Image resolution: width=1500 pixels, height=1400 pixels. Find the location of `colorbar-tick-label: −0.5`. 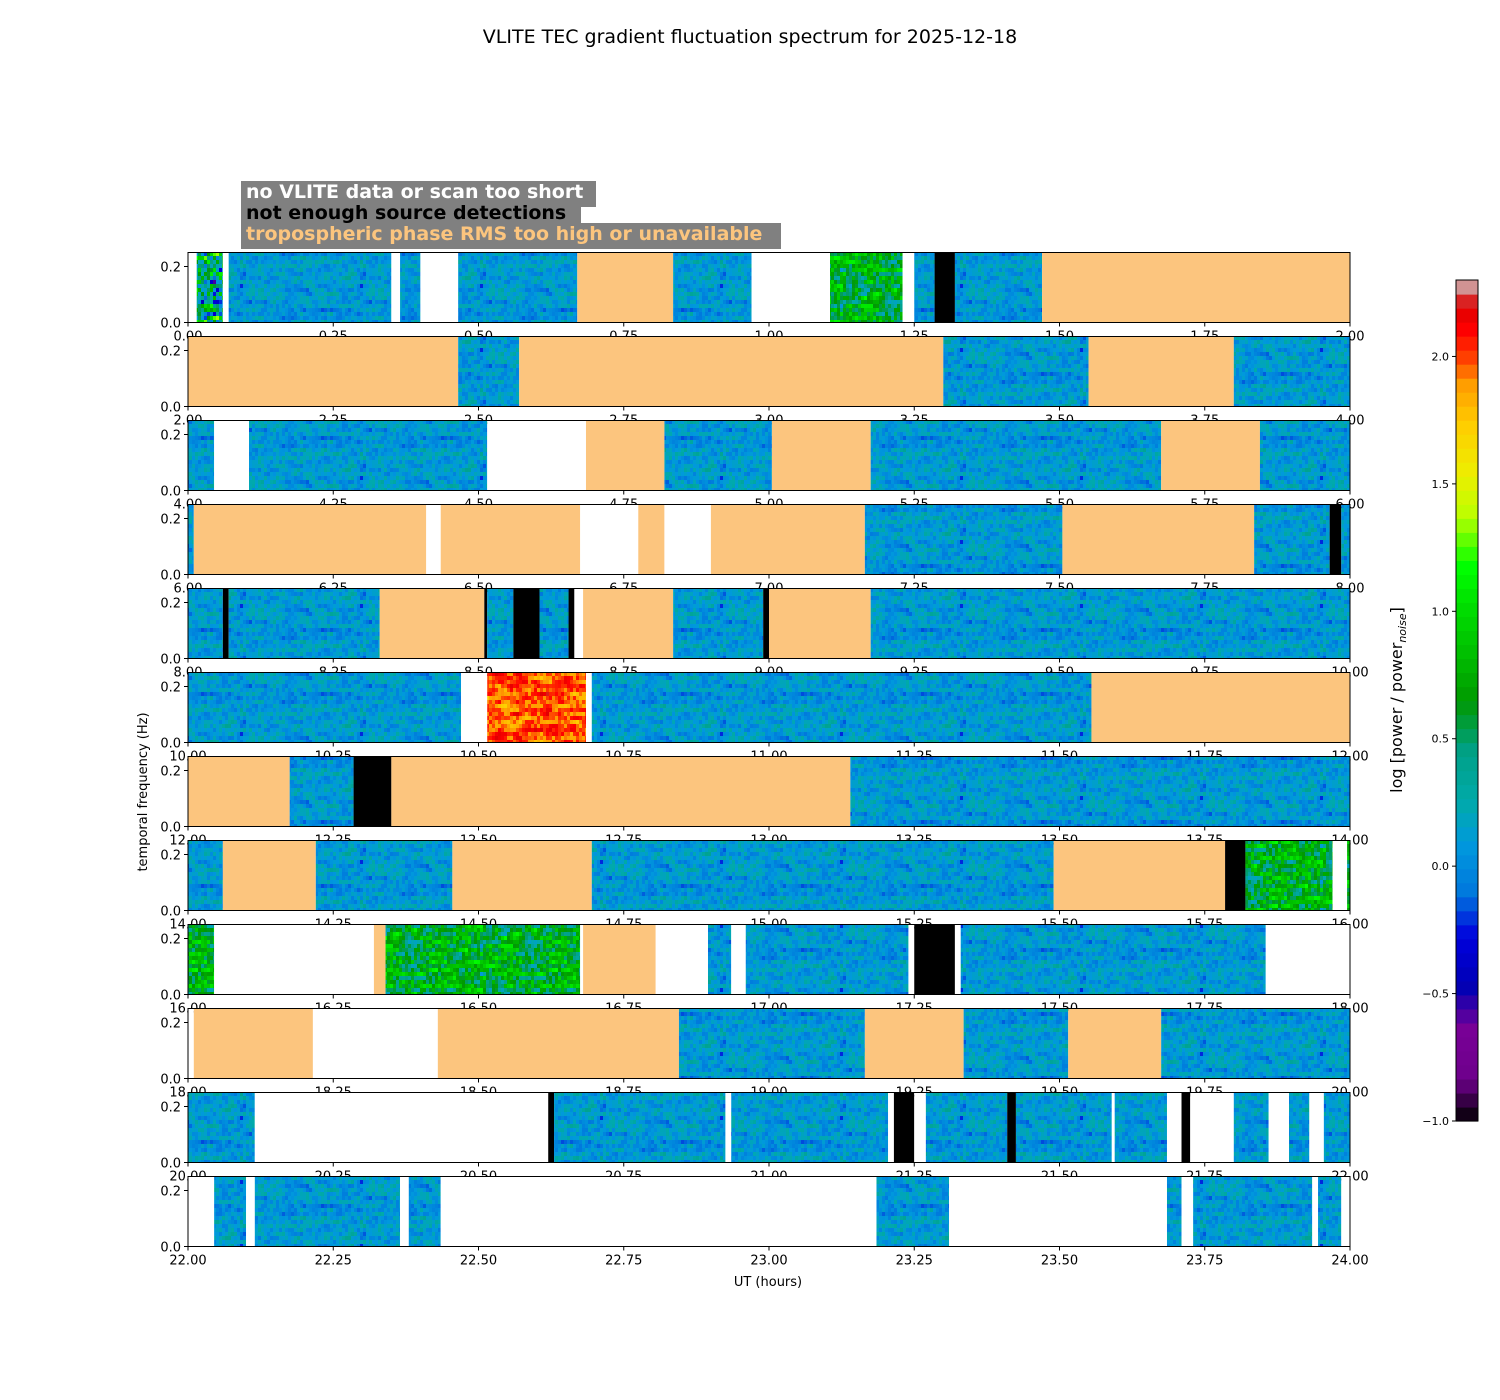

colorbar-tick-label: −0.5 is located at coordinates (1435, 994).